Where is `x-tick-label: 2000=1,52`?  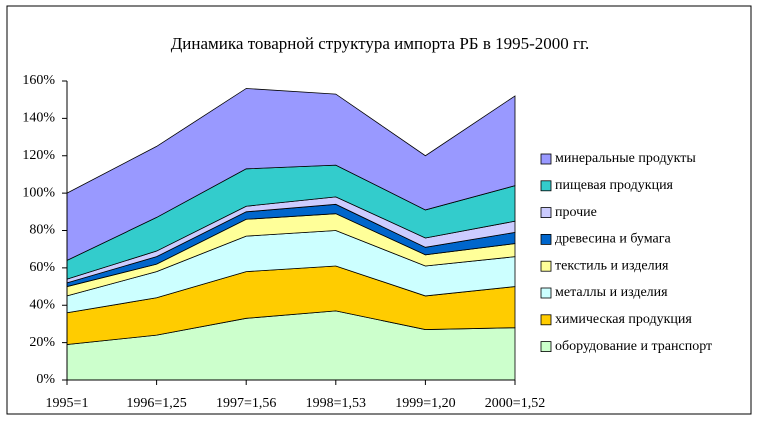
x-tick-label: 2000=1,52 is located at coordinates (515, 403).